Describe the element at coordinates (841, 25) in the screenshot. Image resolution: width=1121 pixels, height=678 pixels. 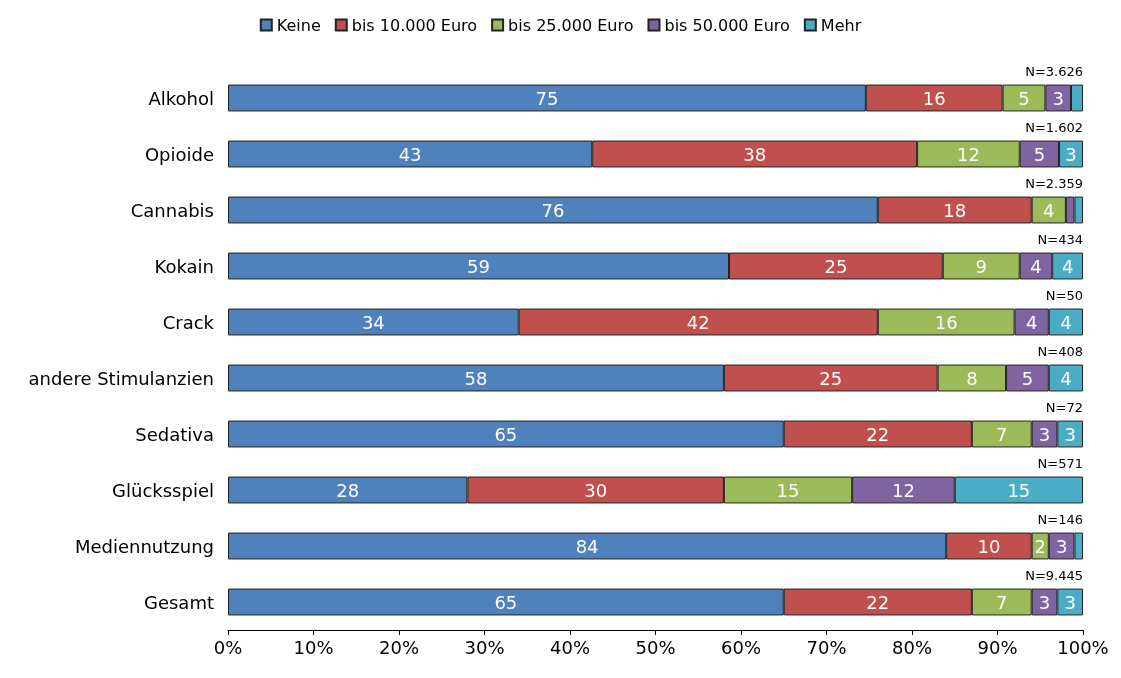
I see `legend-label: Mehr` at that location.